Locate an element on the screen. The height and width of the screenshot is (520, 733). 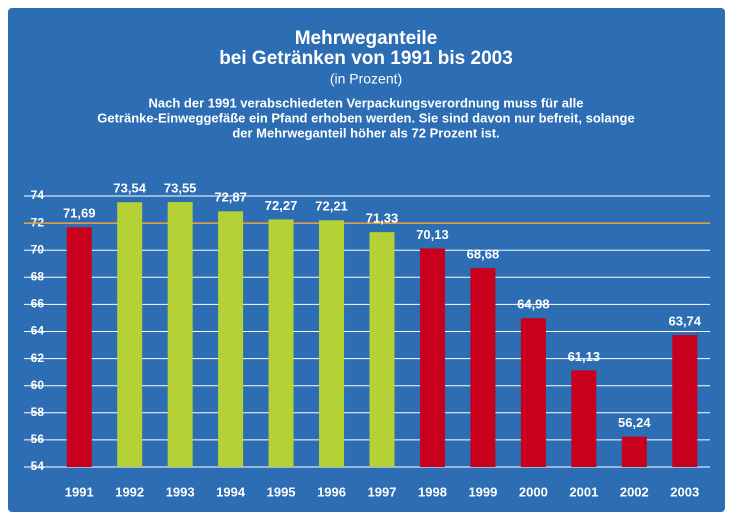
y-tick-label: 60 is located at coordinates (38, 385).